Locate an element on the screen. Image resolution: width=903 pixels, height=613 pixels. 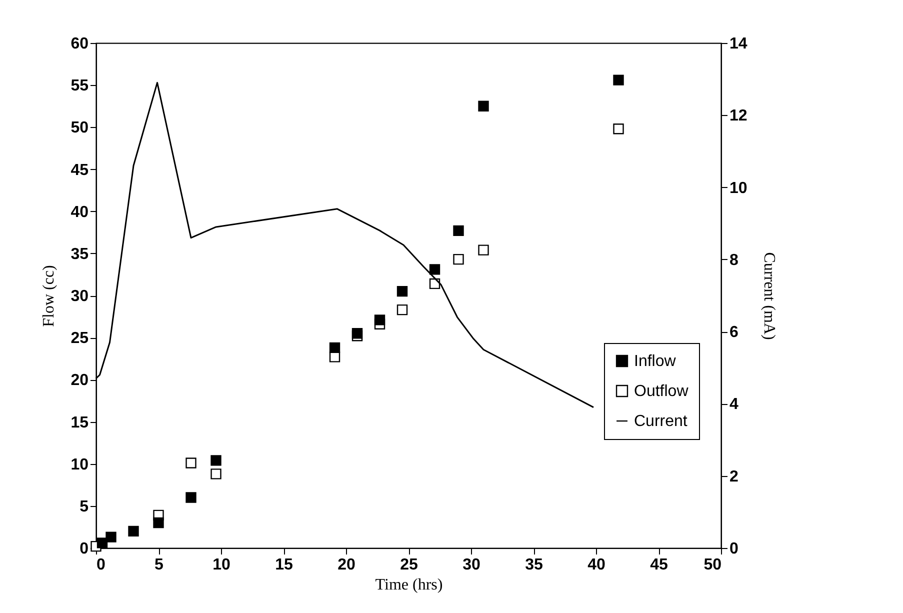
y2-tick-label: 12 is located at coordinates (739, 116).